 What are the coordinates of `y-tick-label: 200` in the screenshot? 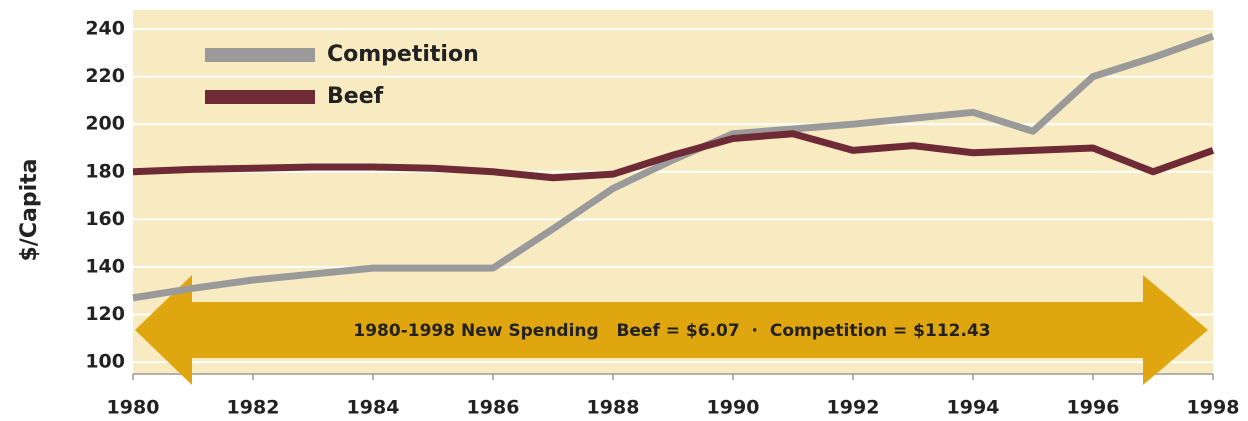 It's located at (105, 124).